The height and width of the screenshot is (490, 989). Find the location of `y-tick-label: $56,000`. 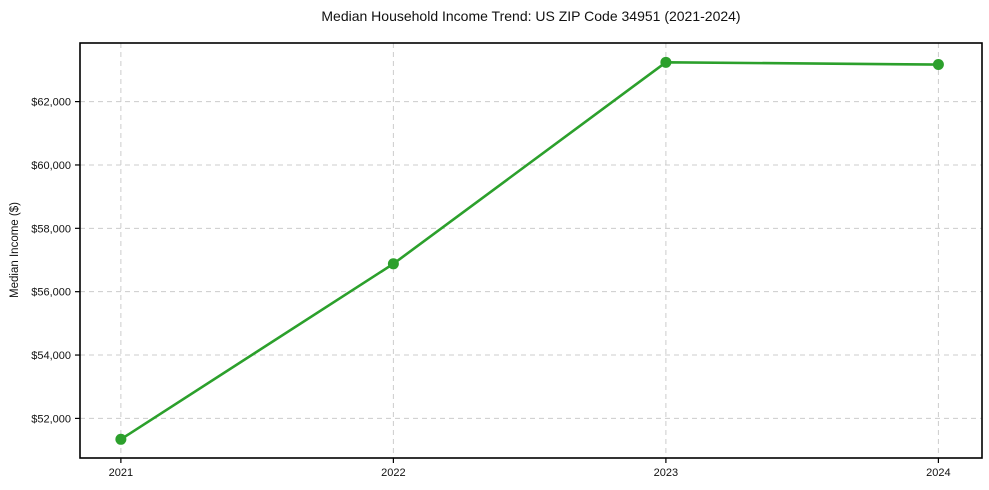

y-tick-label: $56,000 is located at coordinates (51, 293).